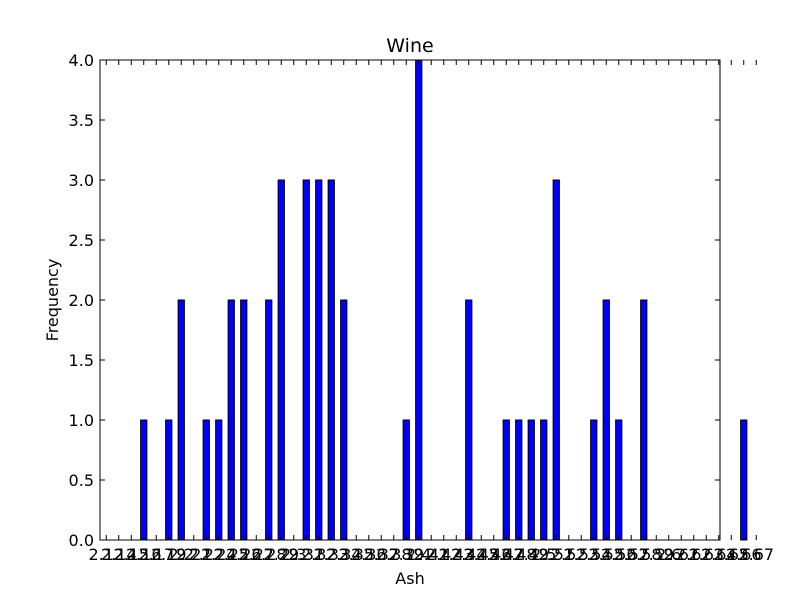  What do you see at coordinates (544, 480) in the screenshot?
I see `bar-2.5` at bounding box center [544, 480].